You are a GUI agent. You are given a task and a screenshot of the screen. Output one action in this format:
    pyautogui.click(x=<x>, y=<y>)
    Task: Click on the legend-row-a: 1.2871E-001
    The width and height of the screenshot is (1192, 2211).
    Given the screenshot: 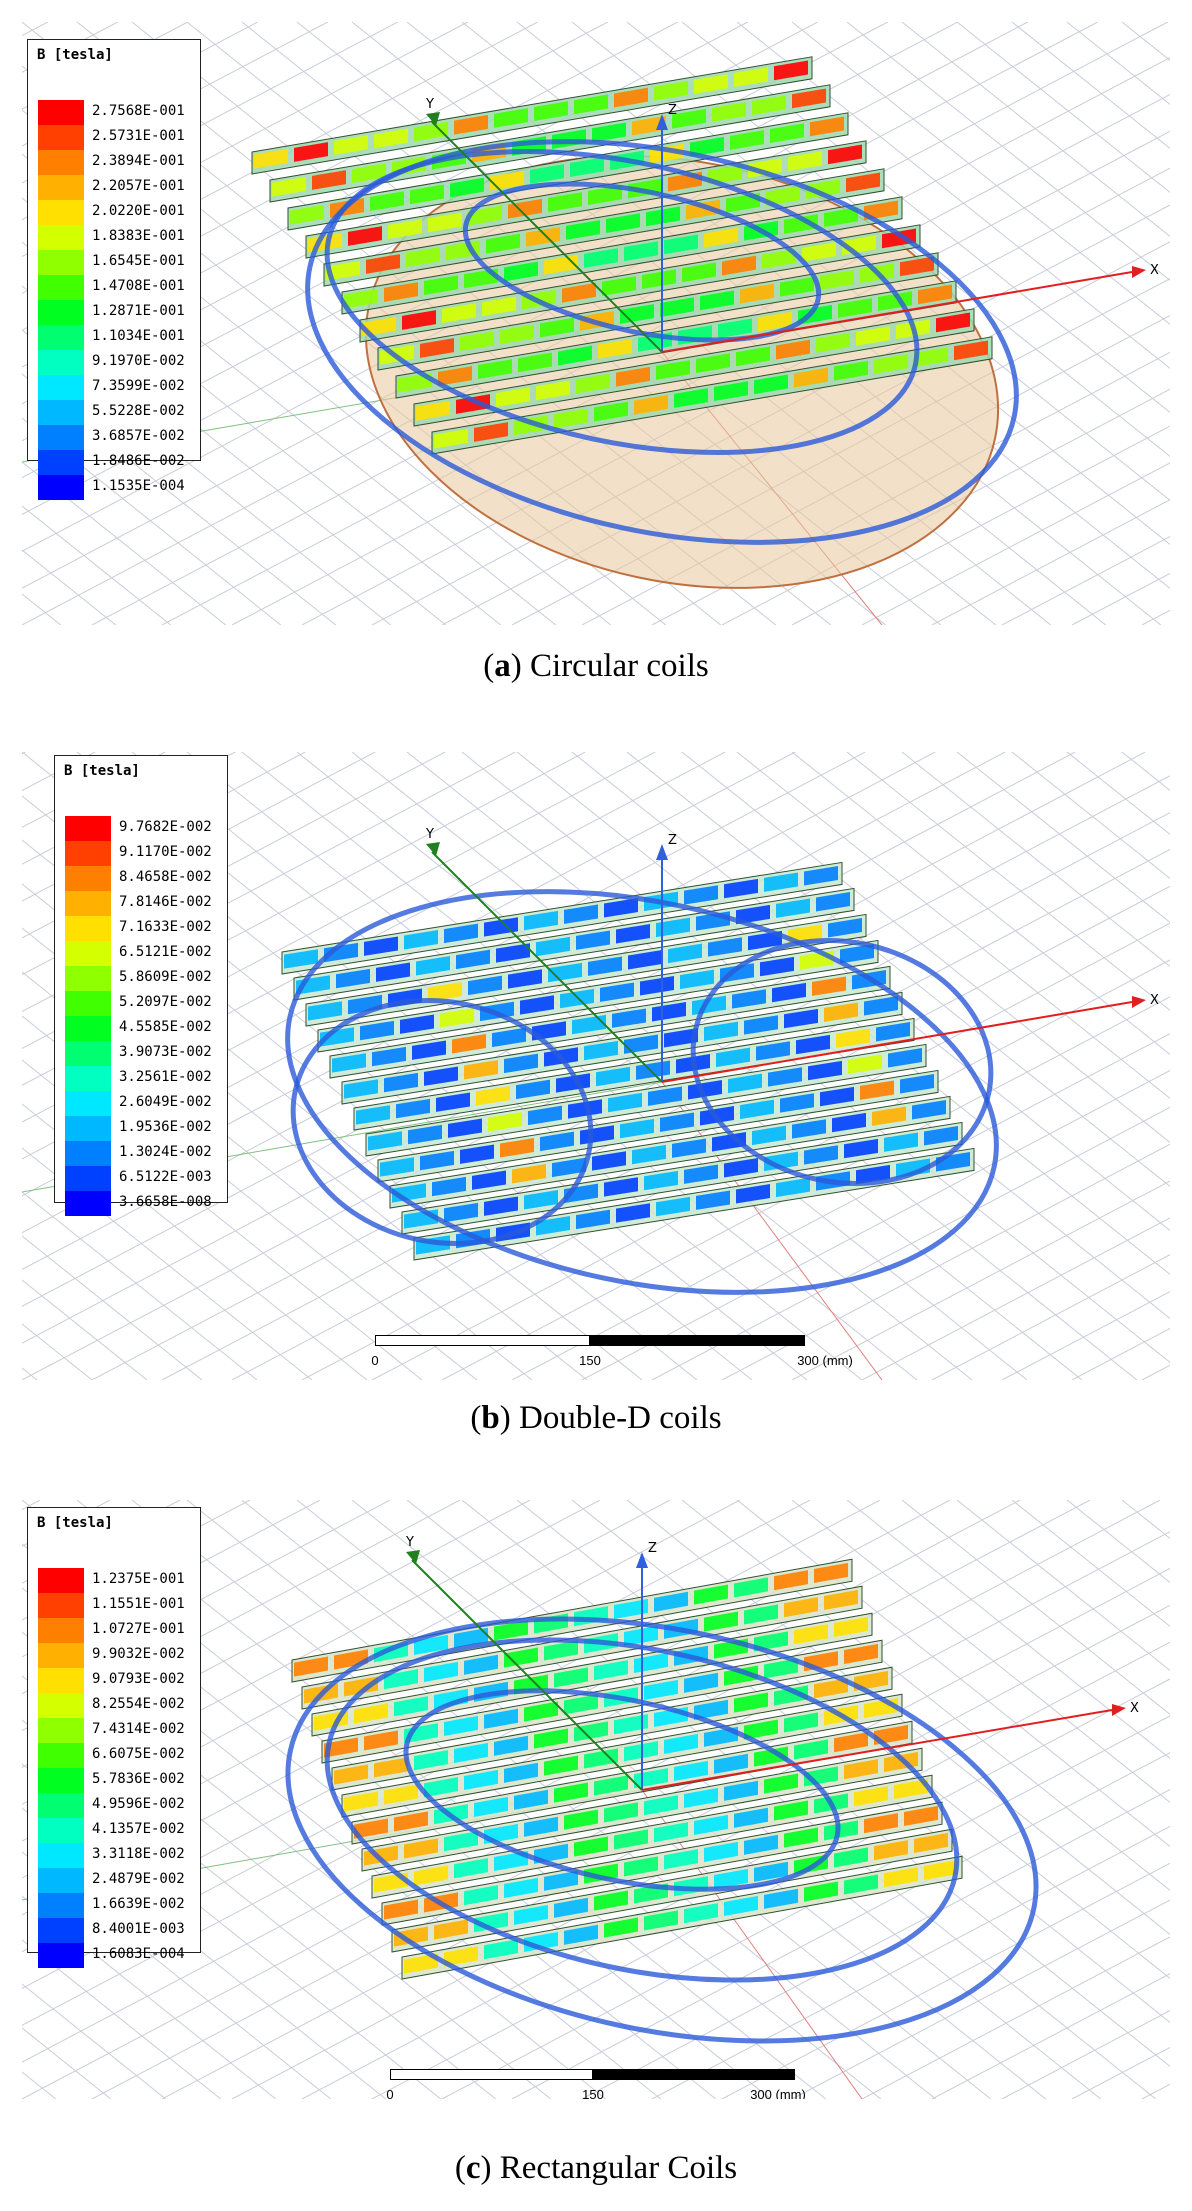 What is the action you would take?
    pyautogui.click(x=114, y=312)
    